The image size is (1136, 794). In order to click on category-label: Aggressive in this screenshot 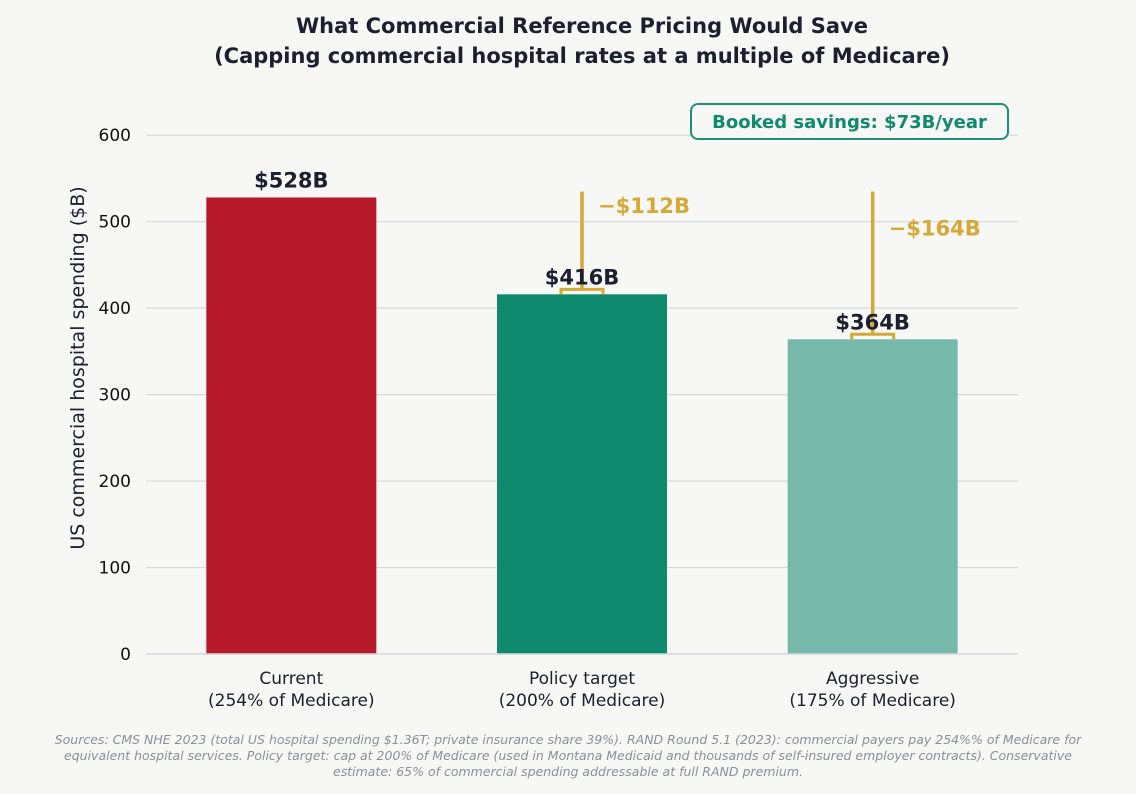, I will do `click(872, 679)`.